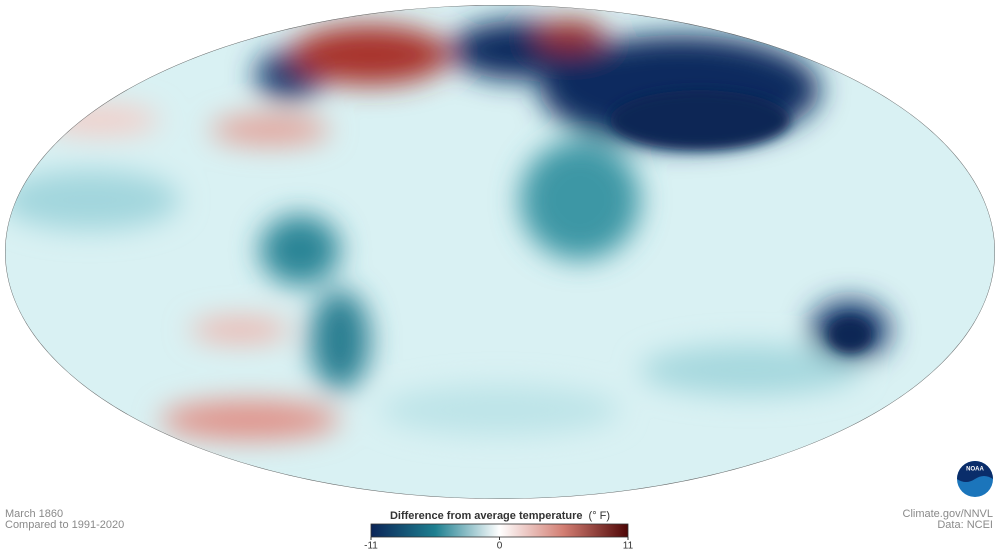 The height and width of the screenshot is (555, 1000). Describe the element at coordinates (486, 516) in the screenshot. I see `legend-title: Difference from average temperature` at that location.